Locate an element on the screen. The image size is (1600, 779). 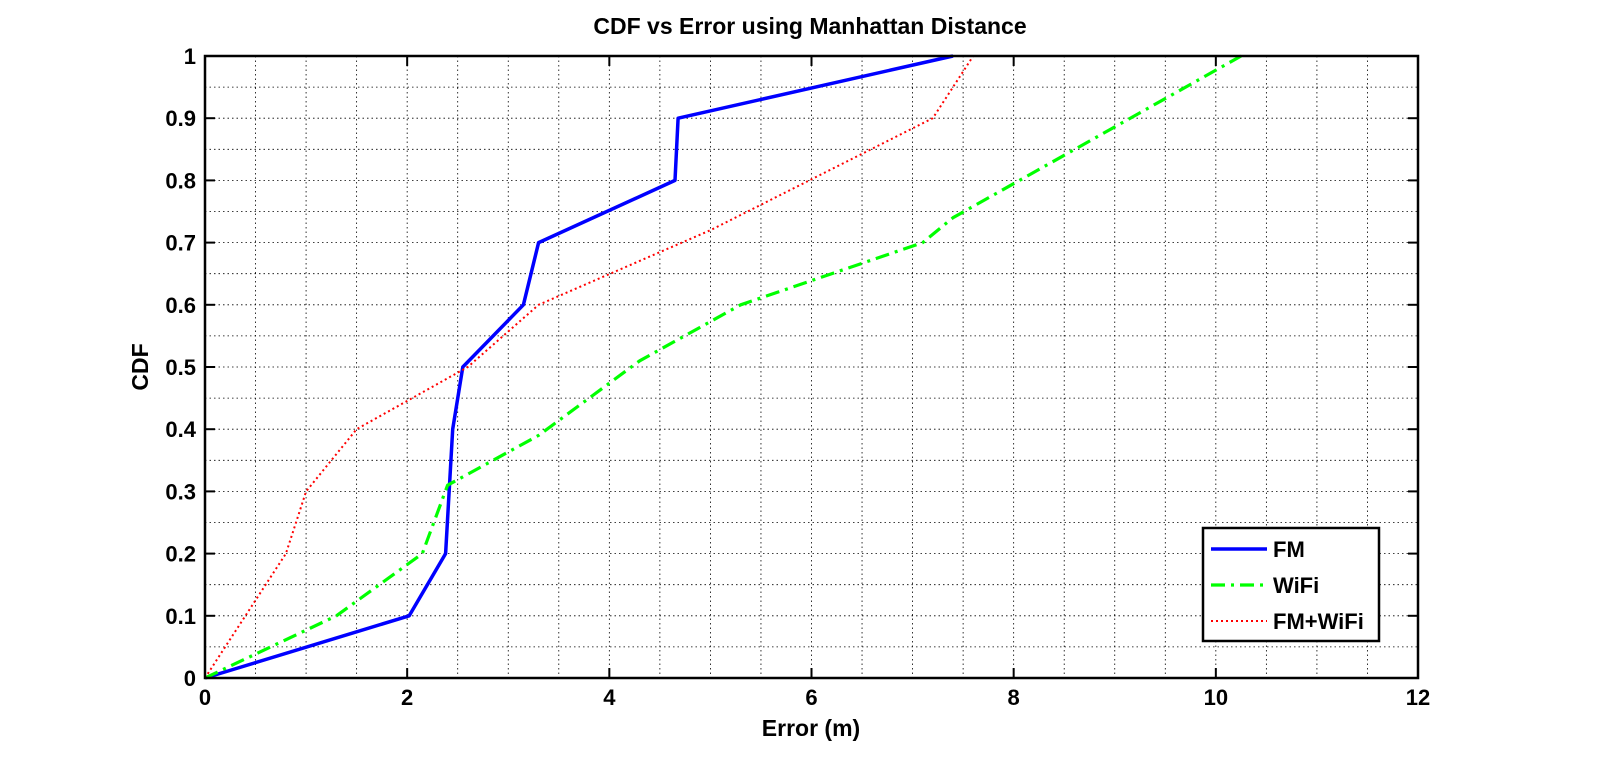
y-axis-title: CDF is located at coordinates (140, 366).